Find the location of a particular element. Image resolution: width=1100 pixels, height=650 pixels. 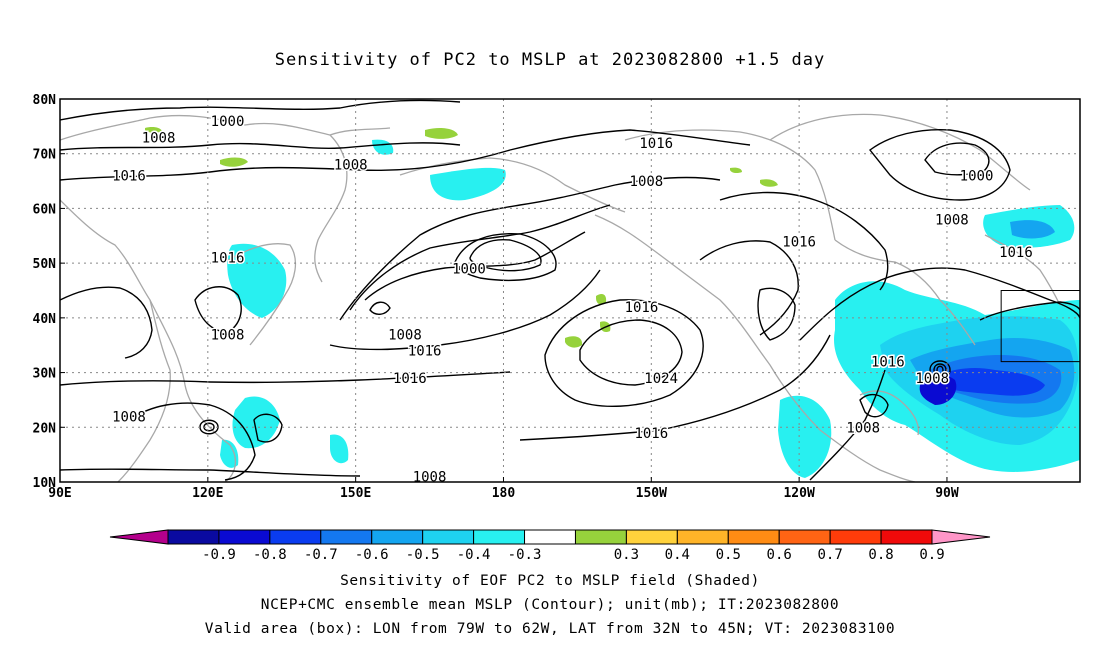

colorbar-label: -0.9 is located at coordinates (219, 555).